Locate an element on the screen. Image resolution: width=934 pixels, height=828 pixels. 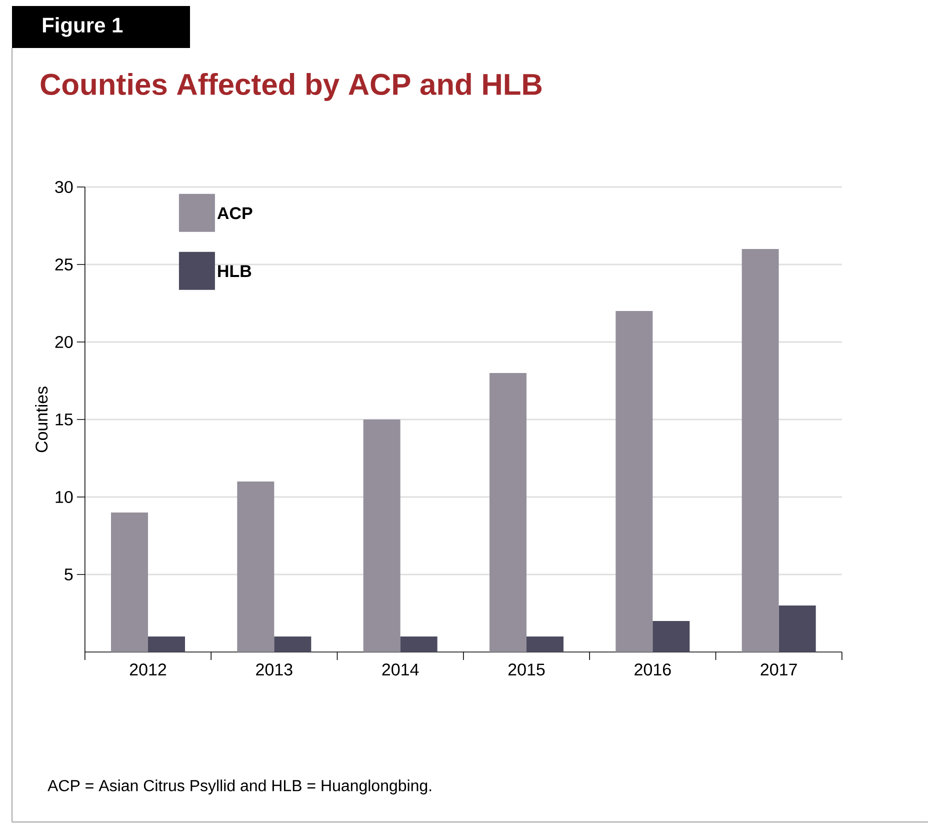
y-tick-label: 10 is located at coordinates (64, 497).